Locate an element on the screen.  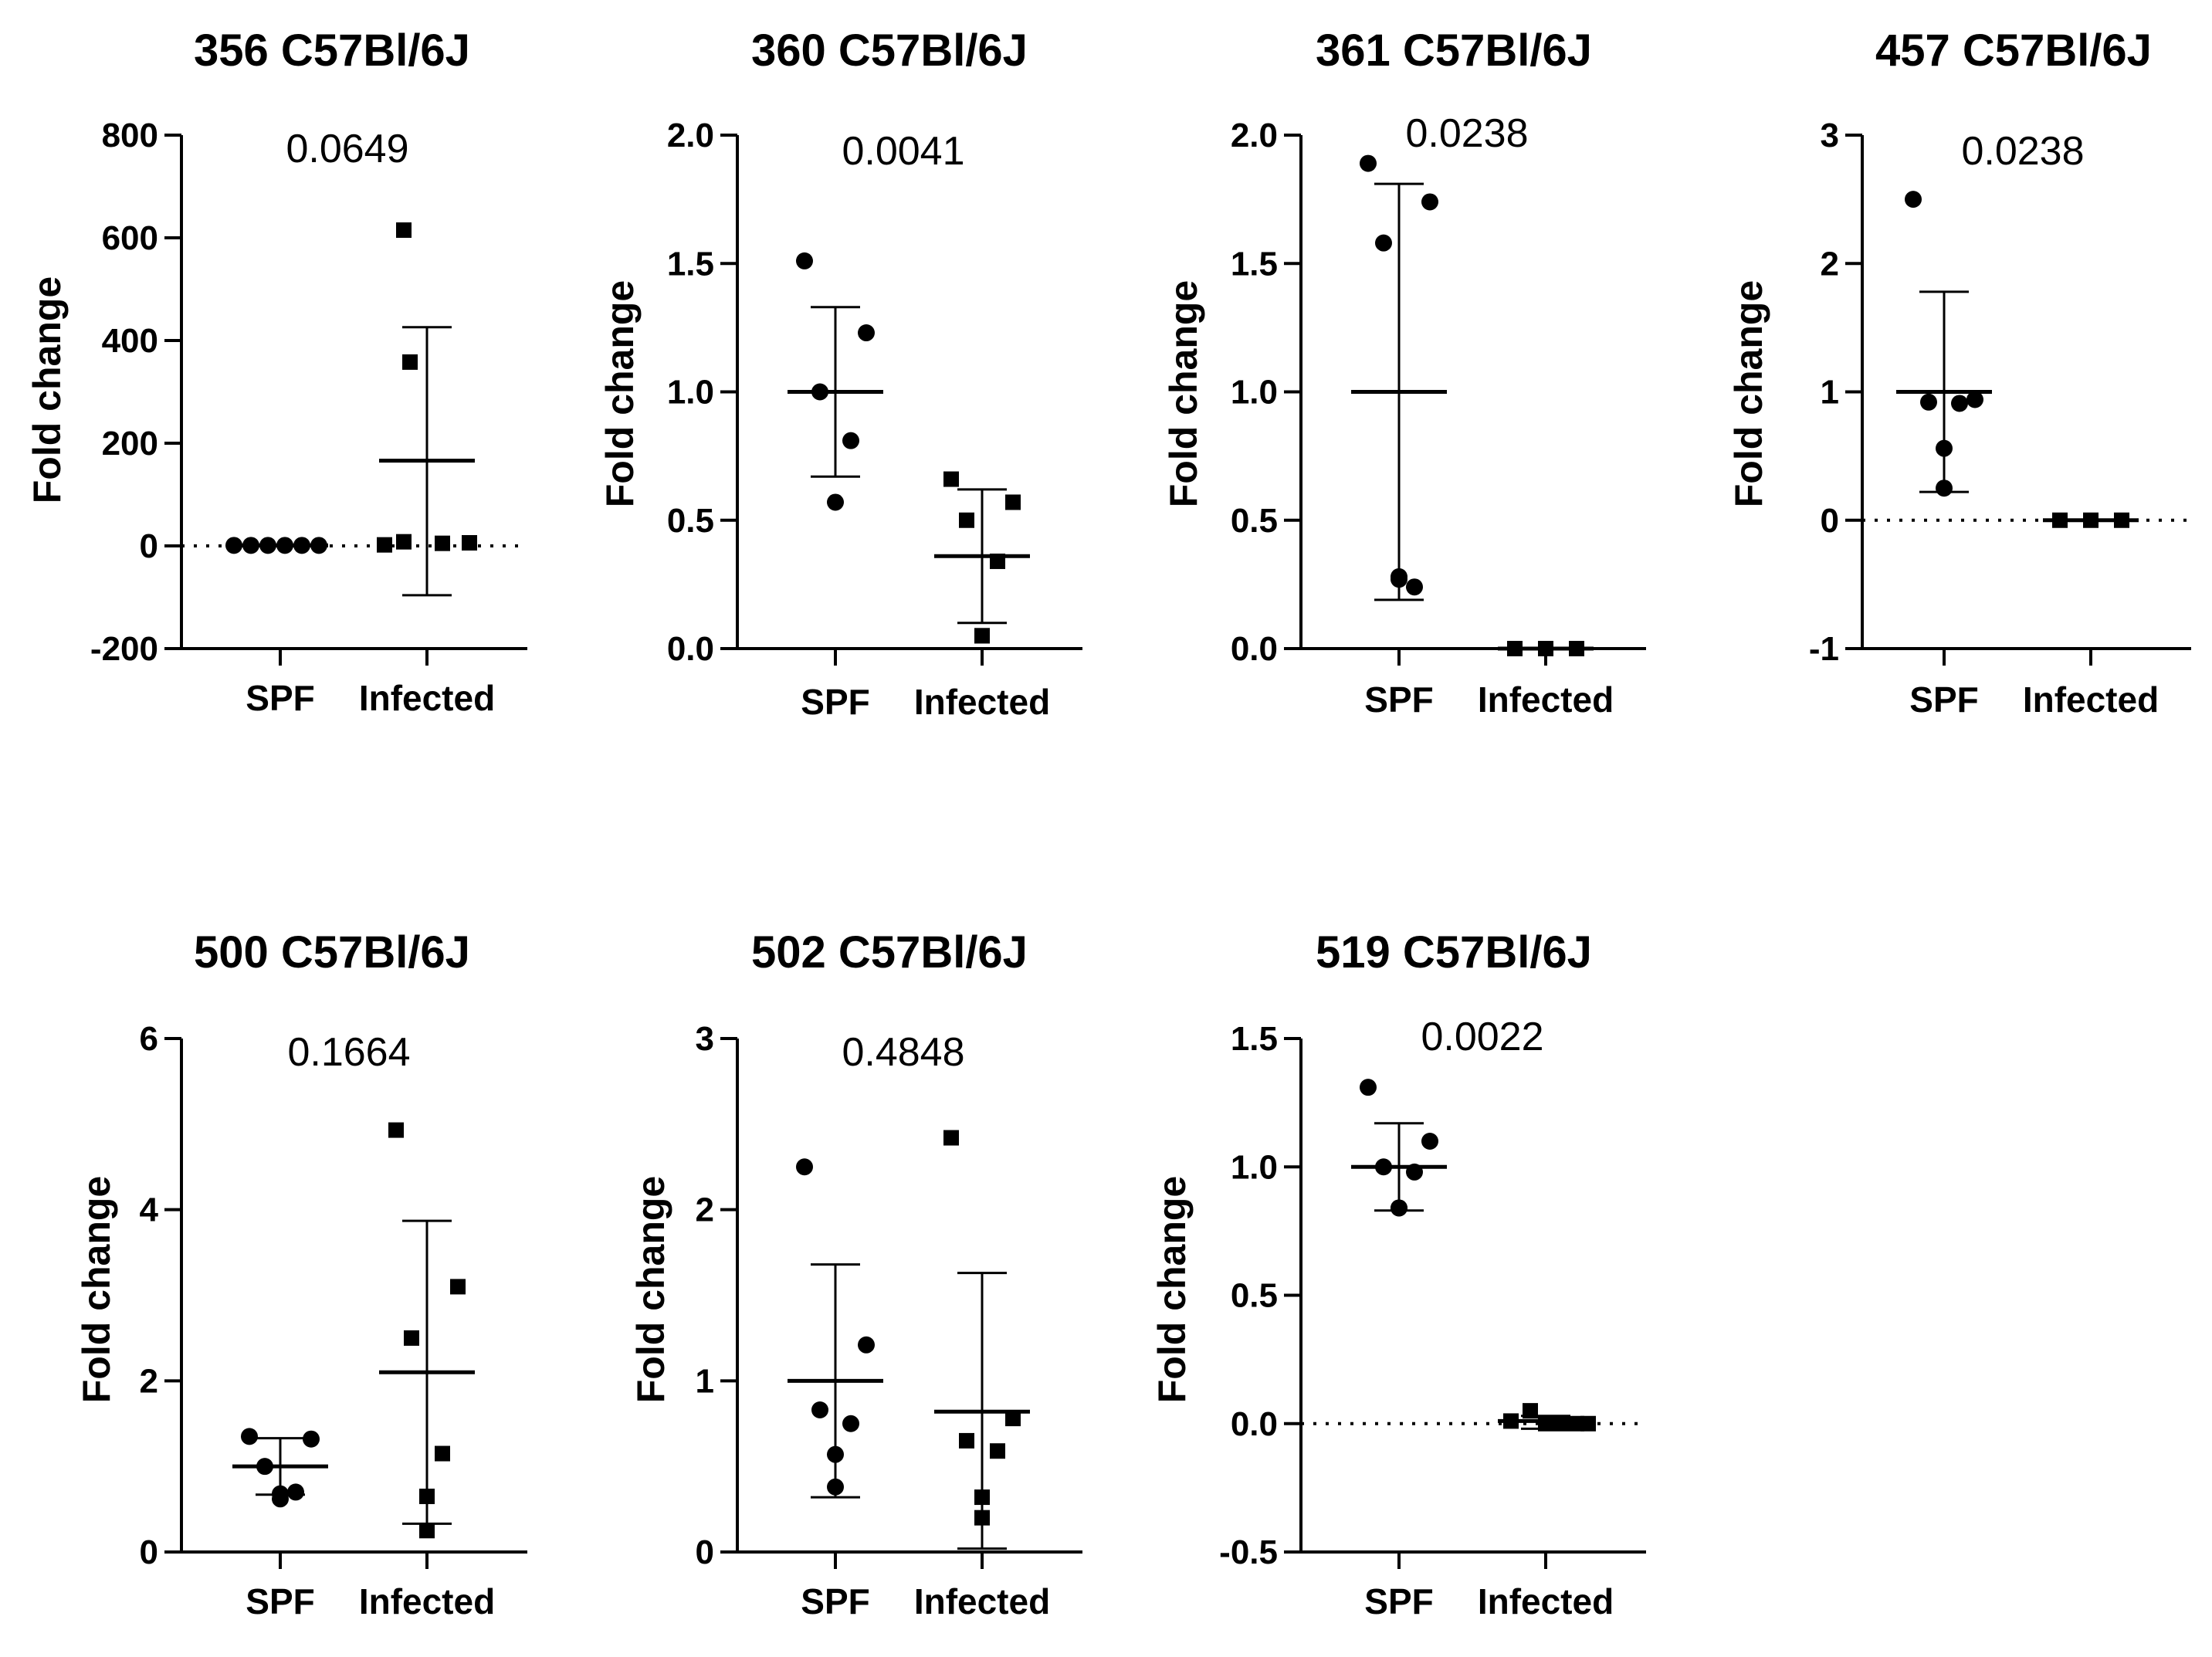
p-value: 0.0649 is located at coordinates (347, 149).